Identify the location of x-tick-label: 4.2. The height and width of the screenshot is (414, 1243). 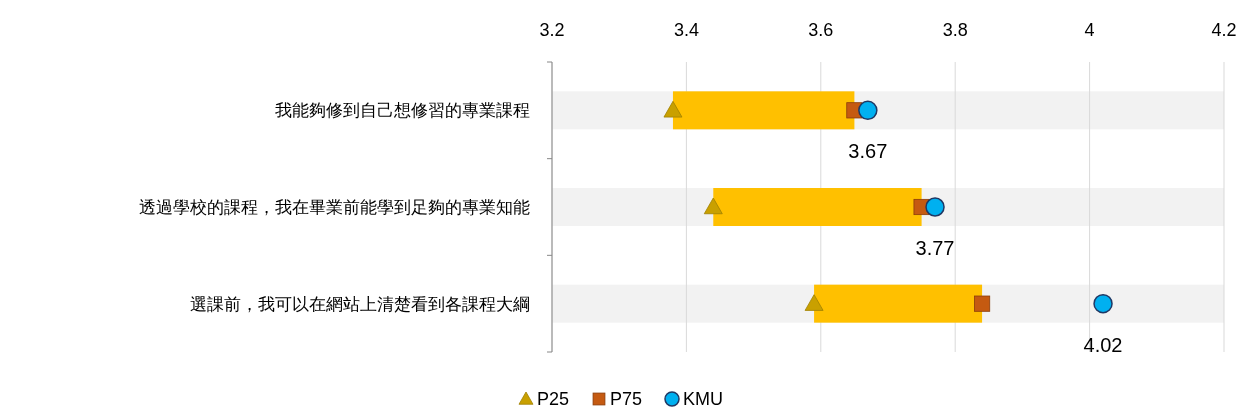
(1224, 30).